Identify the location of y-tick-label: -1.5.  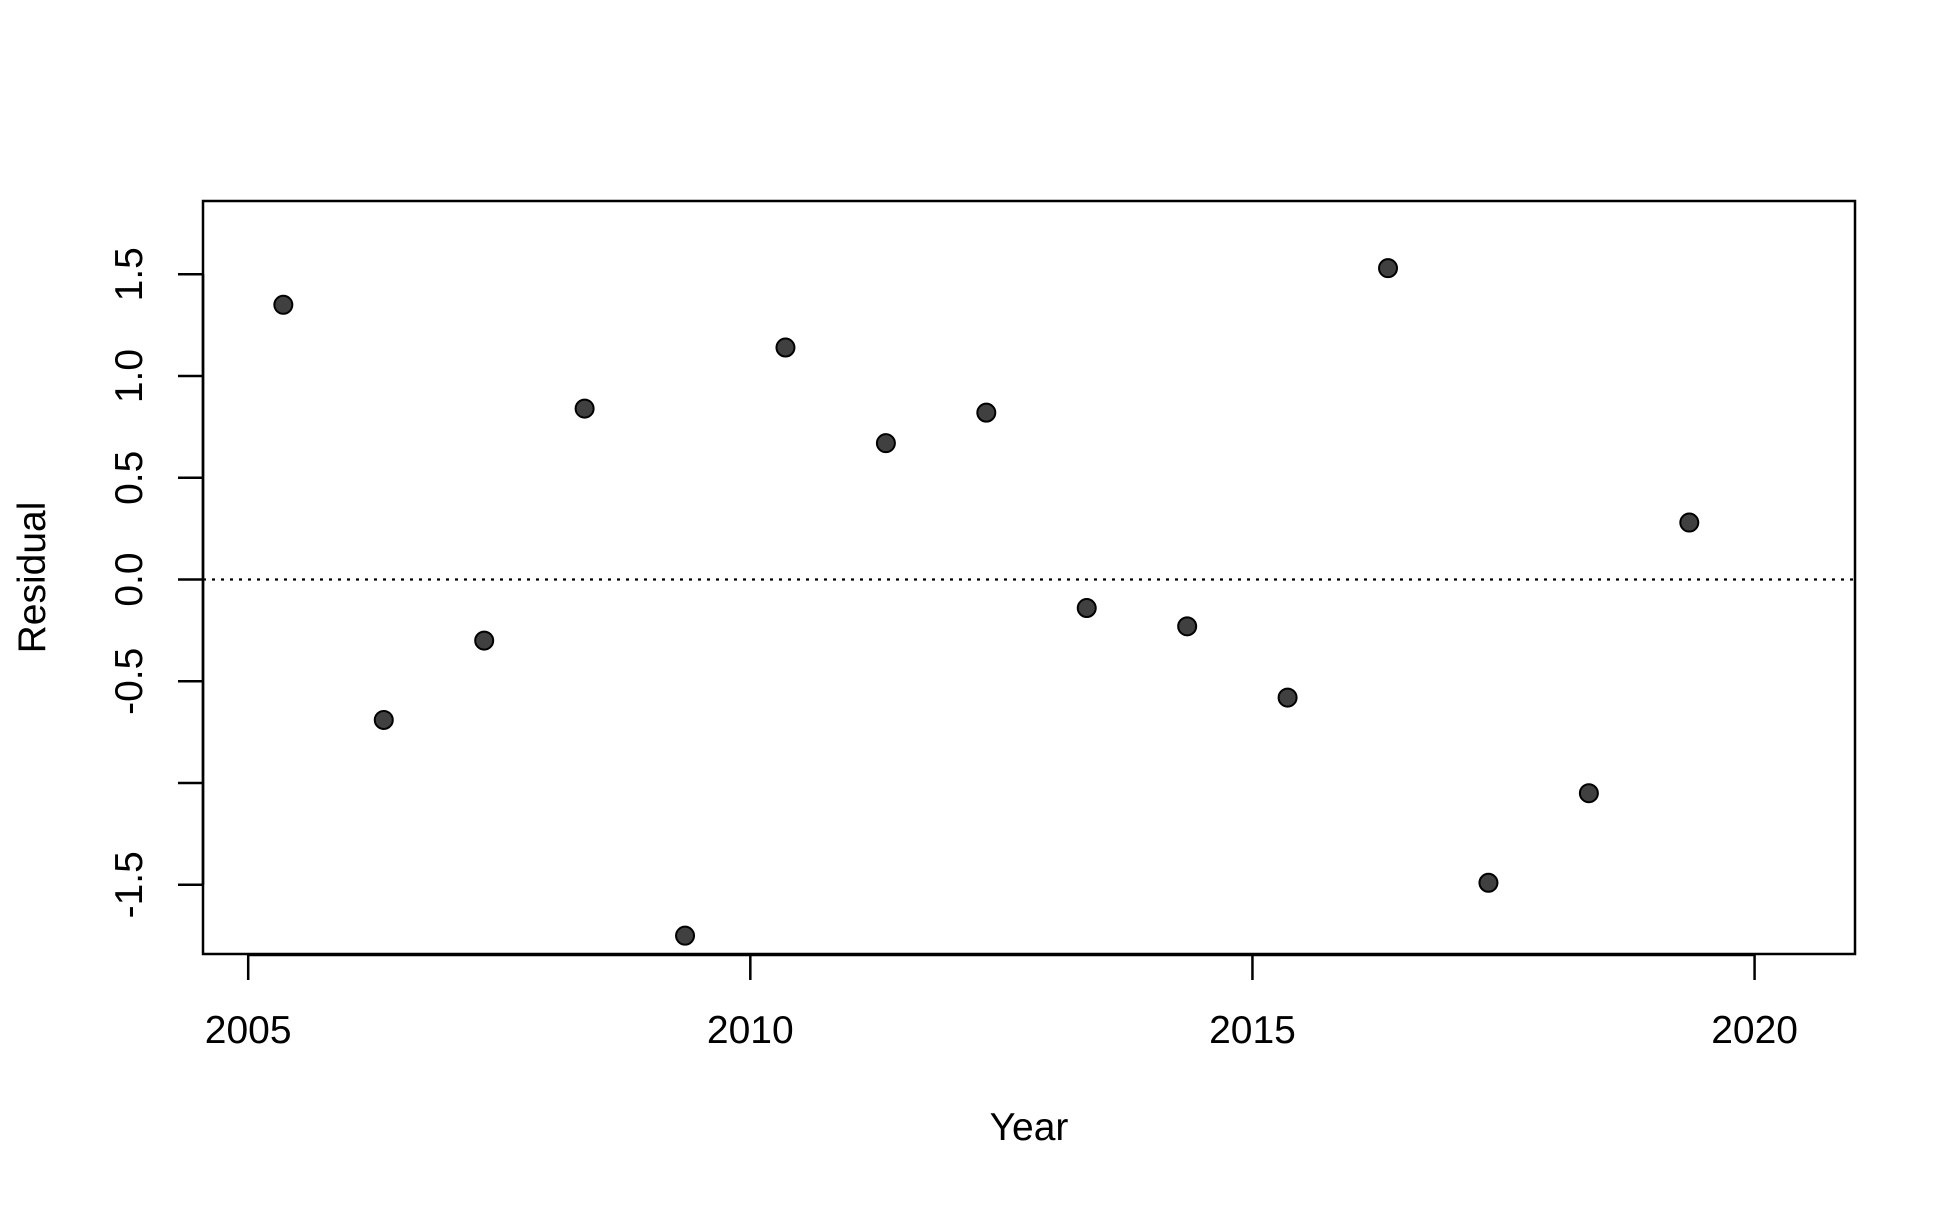
(129, 884).